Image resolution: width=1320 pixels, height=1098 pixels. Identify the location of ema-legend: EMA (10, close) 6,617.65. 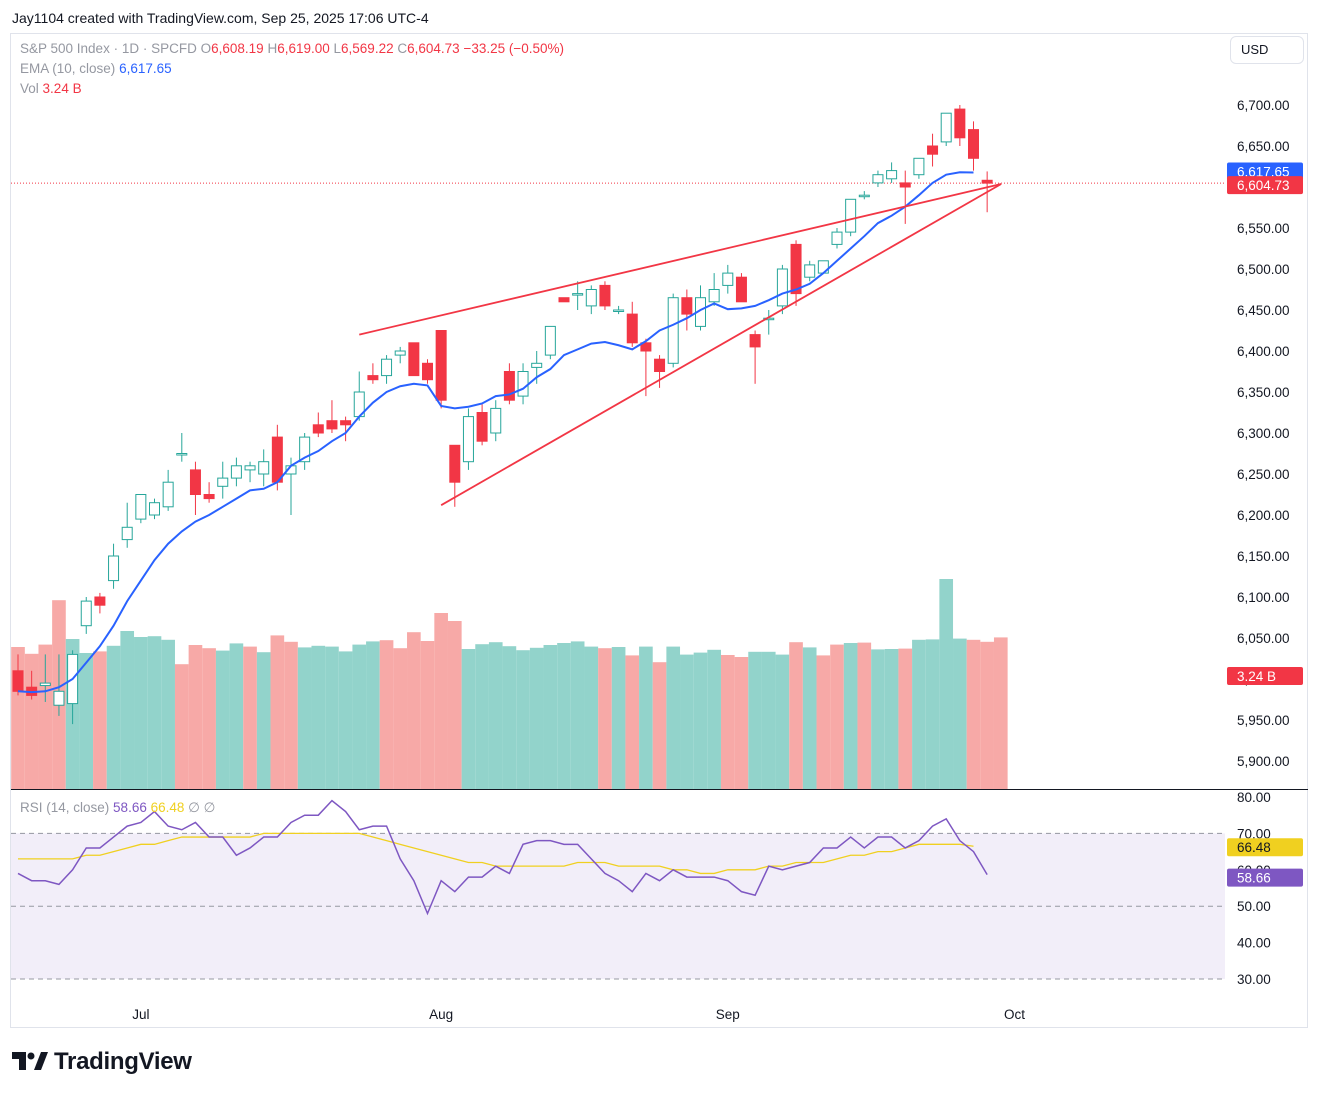
(96, 68).